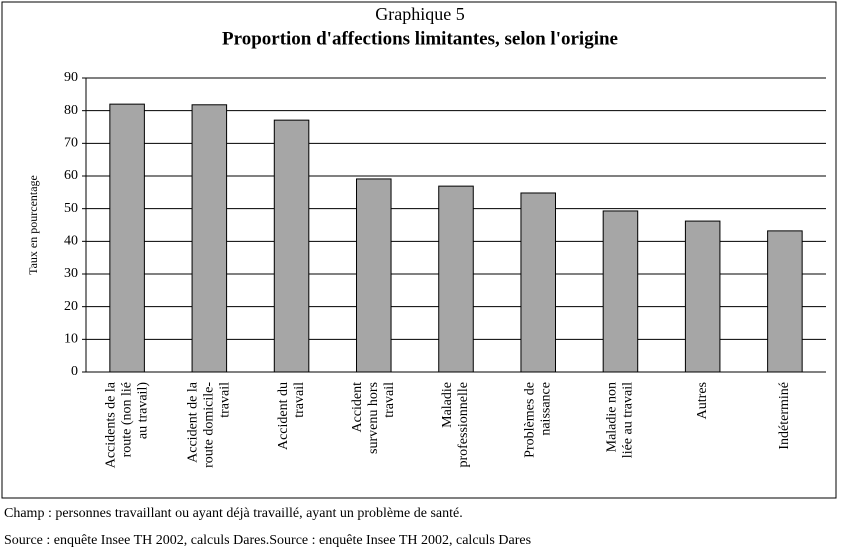 The image size is (841, 551). Describe the element at coordinates (71, 273) in the screenshot. I see `y-tick-label: 30` at that location.